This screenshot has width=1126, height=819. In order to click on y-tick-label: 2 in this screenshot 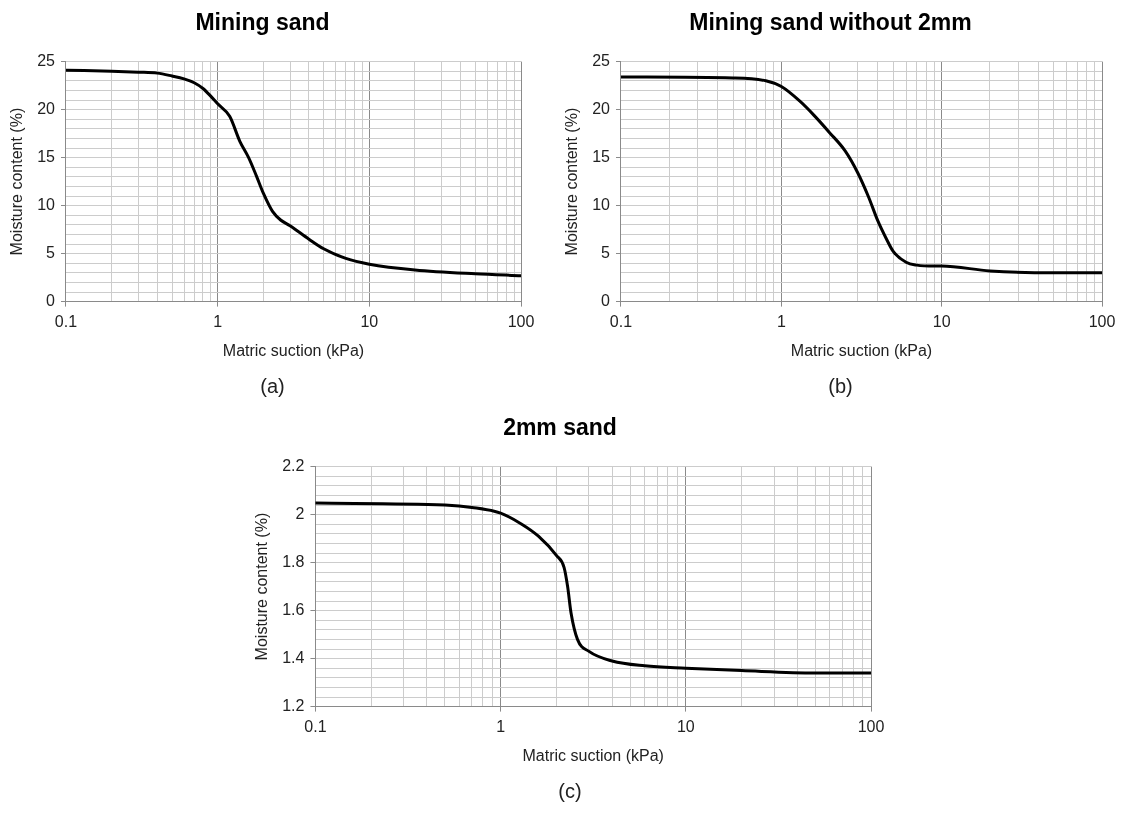, I will do `click(300, 514)`.